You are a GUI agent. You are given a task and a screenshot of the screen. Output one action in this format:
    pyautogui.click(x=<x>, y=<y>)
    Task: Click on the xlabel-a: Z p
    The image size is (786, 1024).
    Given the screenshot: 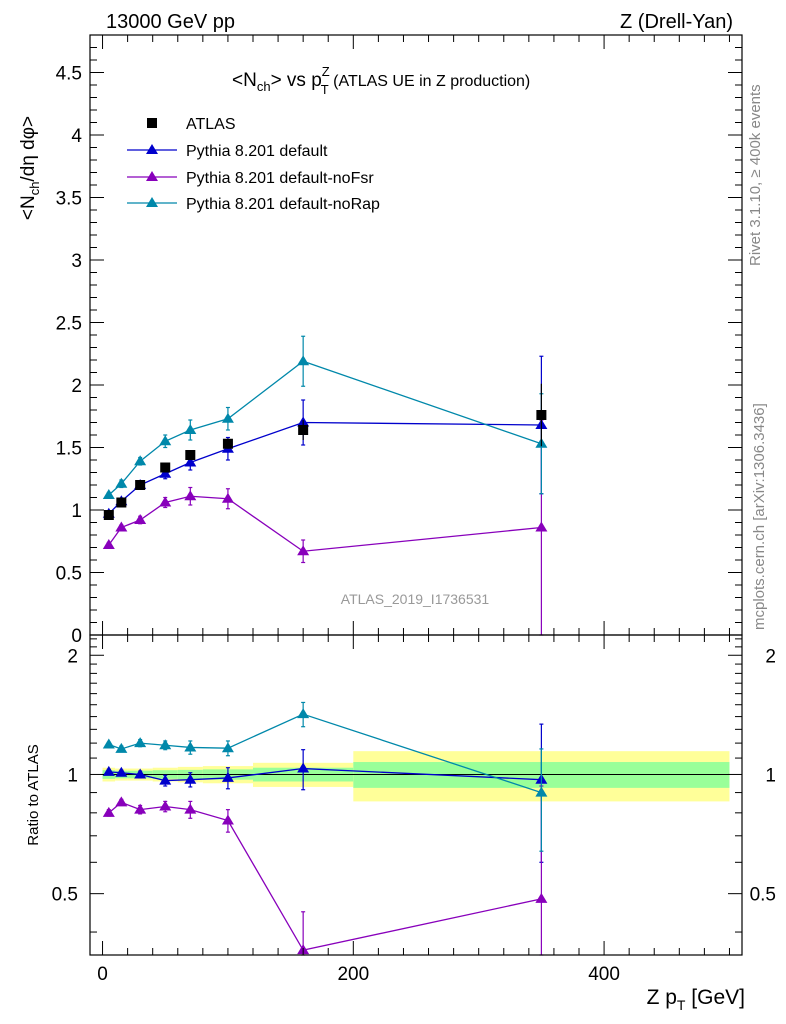 What is the action you would take?
    pyautogui.click(x=662, y=997)
    